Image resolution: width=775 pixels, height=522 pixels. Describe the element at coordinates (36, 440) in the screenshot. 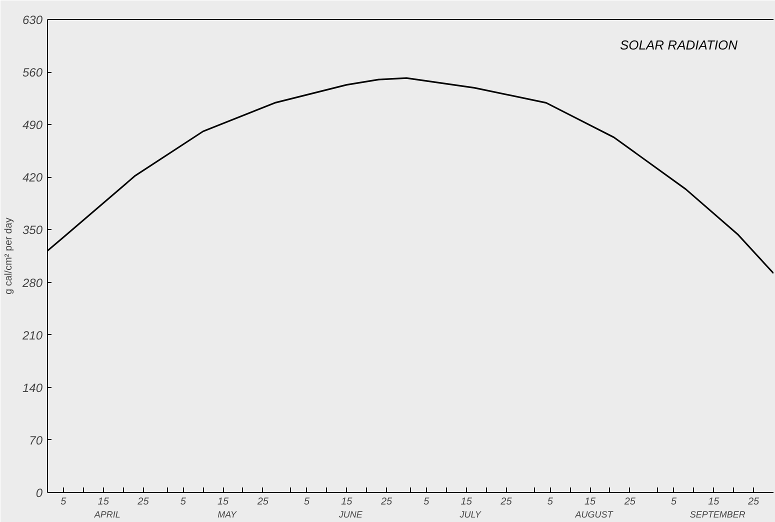

I see `y-tick-label: 70` at that location.